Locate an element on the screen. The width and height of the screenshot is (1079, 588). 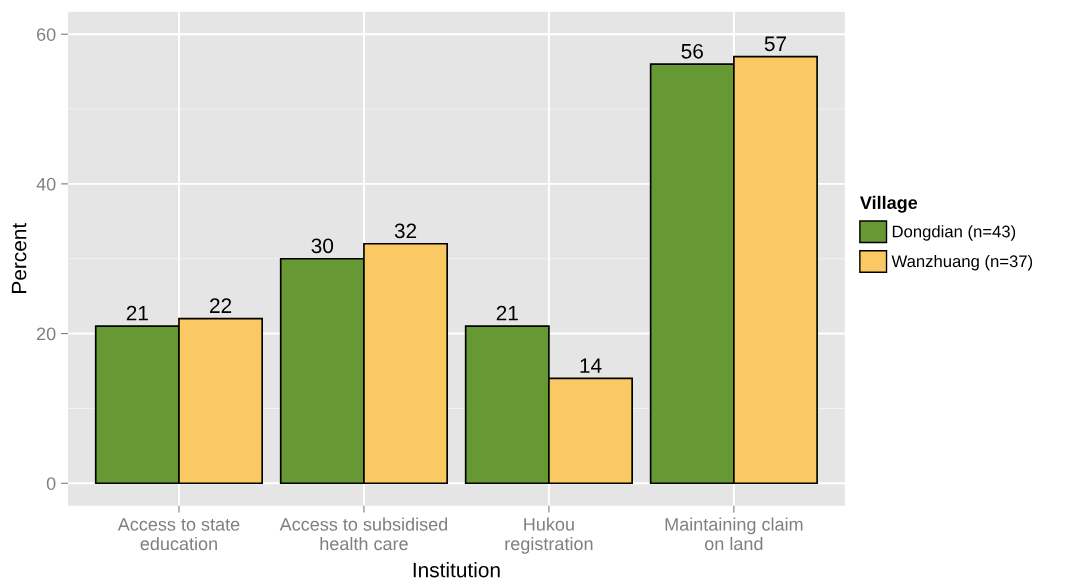
x-tick-label: Maintaining claim on land is located at coordinates (734, 534).